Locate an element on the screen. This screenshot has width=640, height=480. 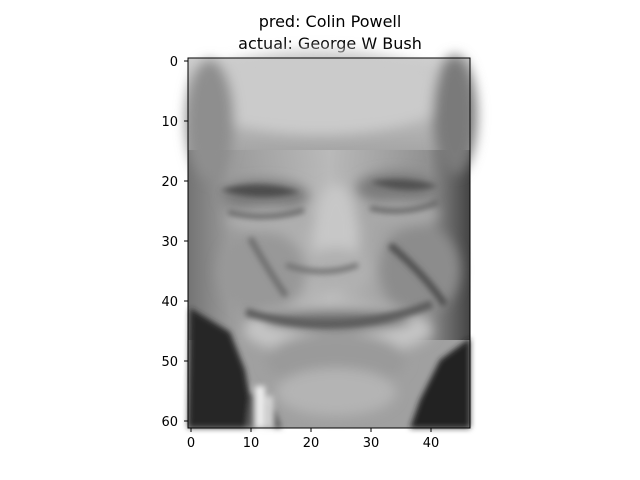
x-tick-label-30: 30 is located at coordinates (371, 443).